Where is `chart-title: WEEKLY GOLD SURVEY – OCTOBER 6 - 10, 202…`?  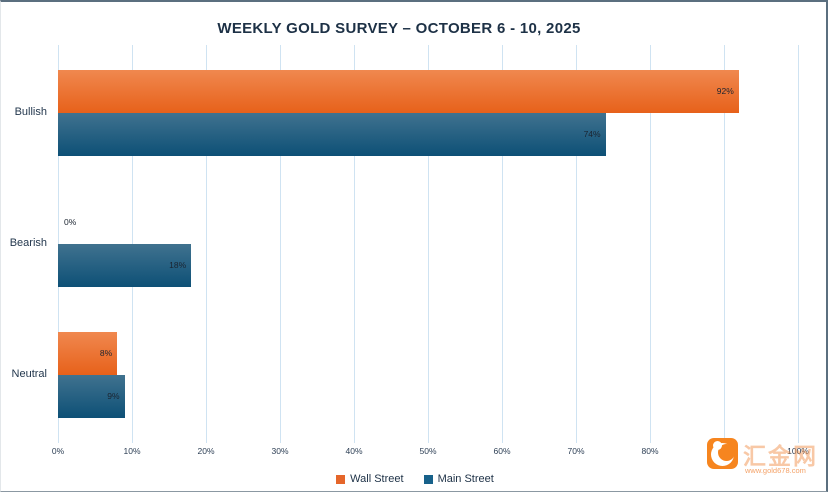 chart-title: WEEKLY GOLD SURVEY – OCTOBER 6 - 10, 202… is located at coordinates (399, 28).